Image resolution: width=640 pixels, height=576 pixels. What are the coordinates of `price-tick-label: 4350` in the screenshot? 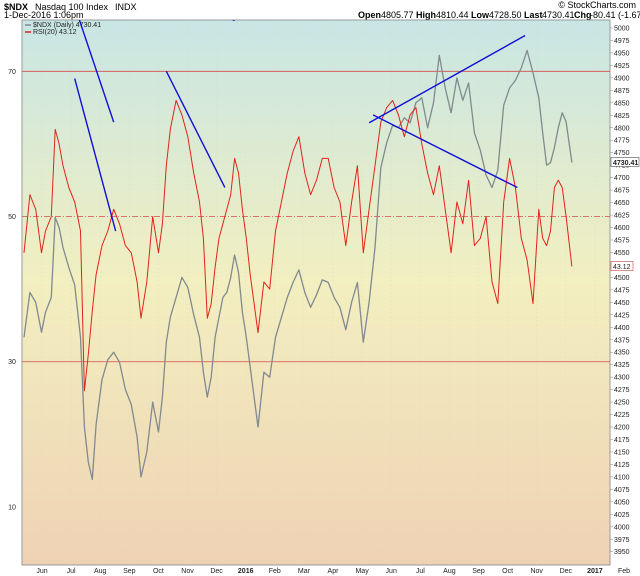 It's located at (622, 353).